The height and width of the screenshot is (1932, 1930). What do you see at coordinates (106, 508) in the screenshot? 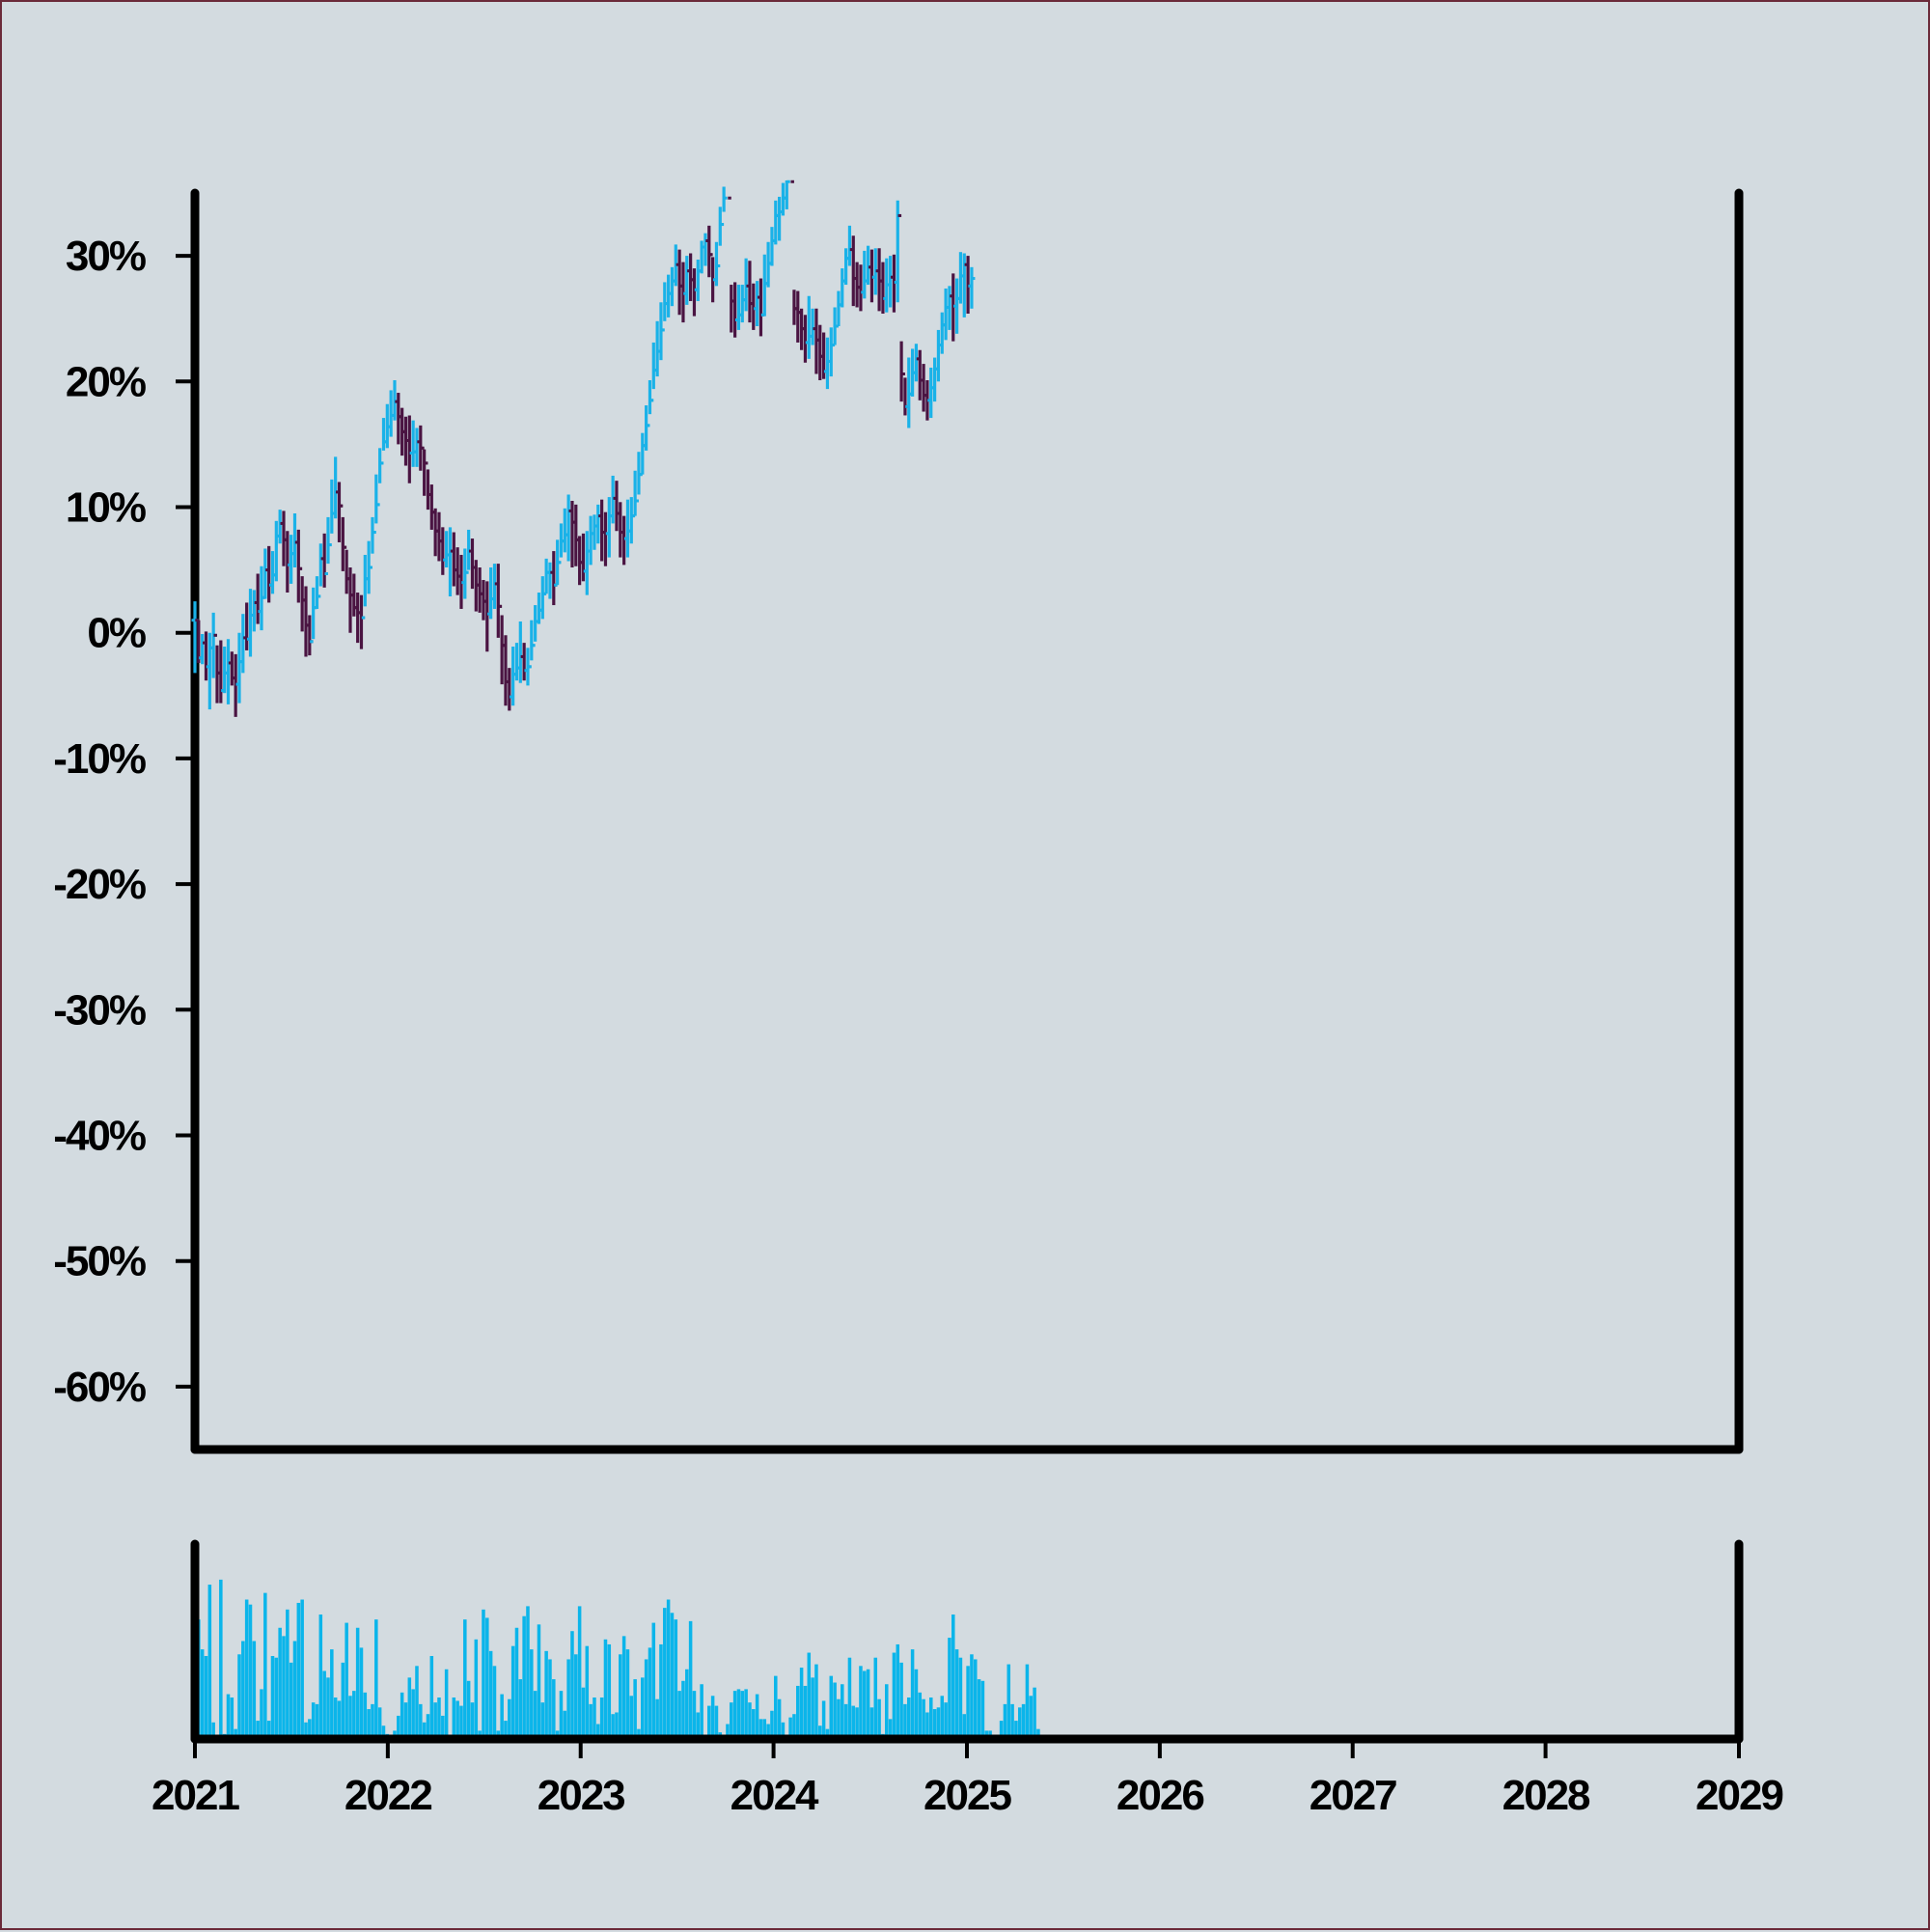
I see `y-tick-label: 10%` at bounding box center [106, 508].